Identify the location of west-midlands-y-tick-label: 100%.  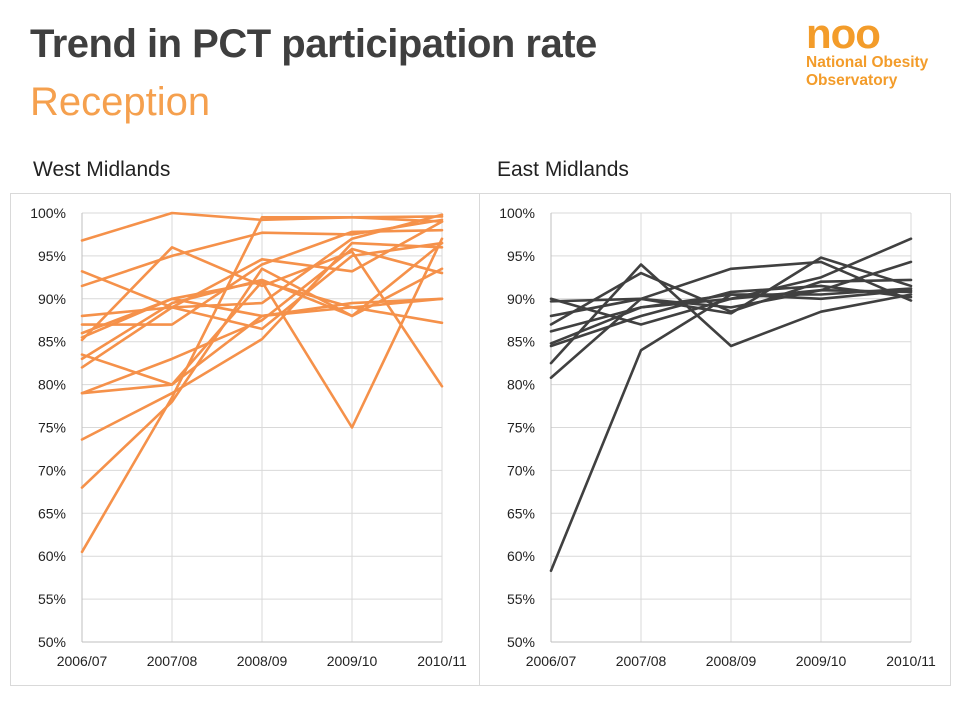
(48, 213).